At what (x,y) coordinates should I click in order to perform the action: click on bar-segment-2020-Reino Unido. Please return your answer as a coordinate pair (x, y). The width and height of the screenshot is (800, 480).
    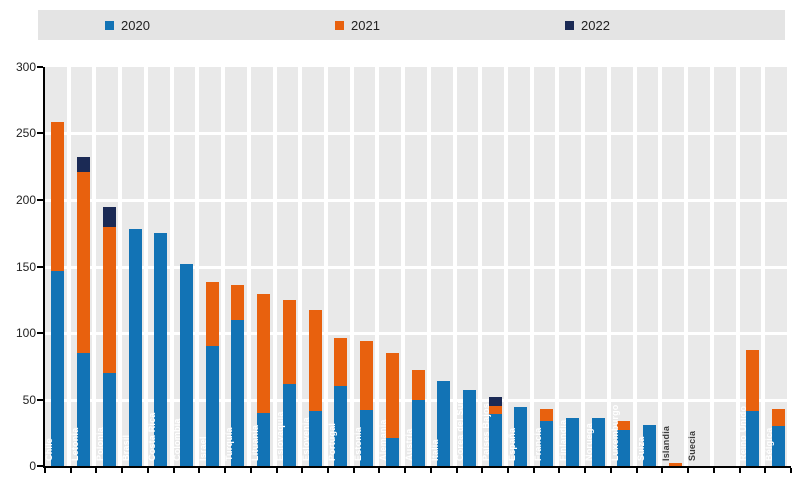
    Looking at the image, I should click on (752, 438).